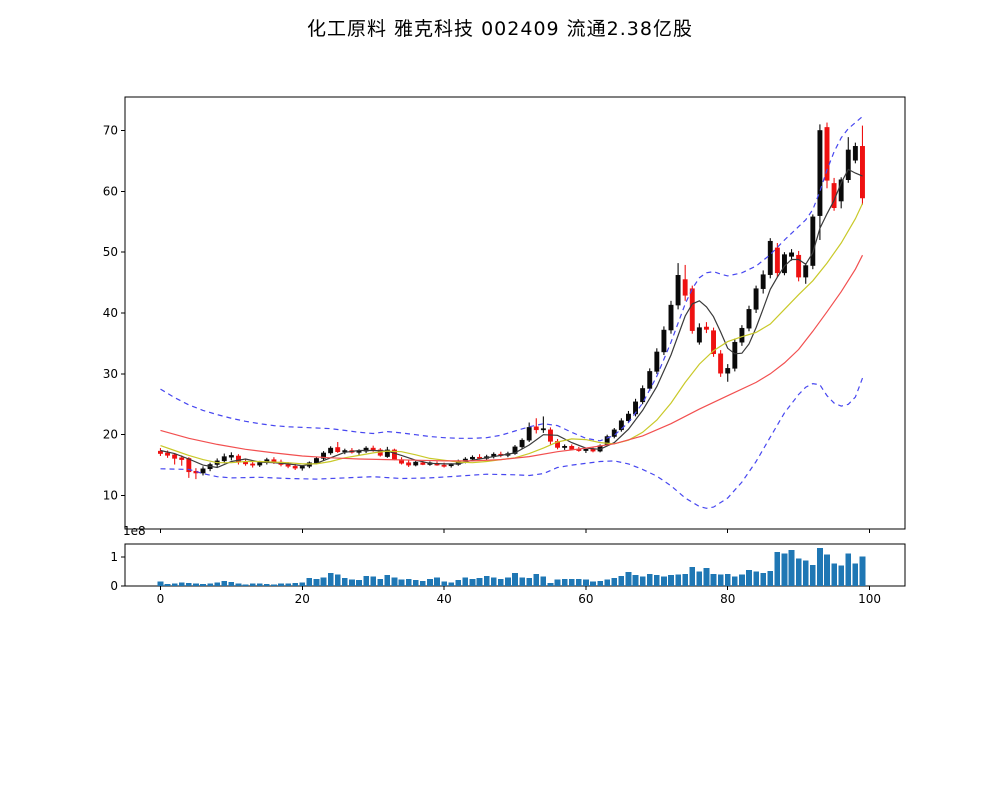 This screenshot has height=800, width=1000. What do you see at coordinates (110, 313) in the screenshot?
I see `y-tick-label: 40` at bounding box center [110, 313].